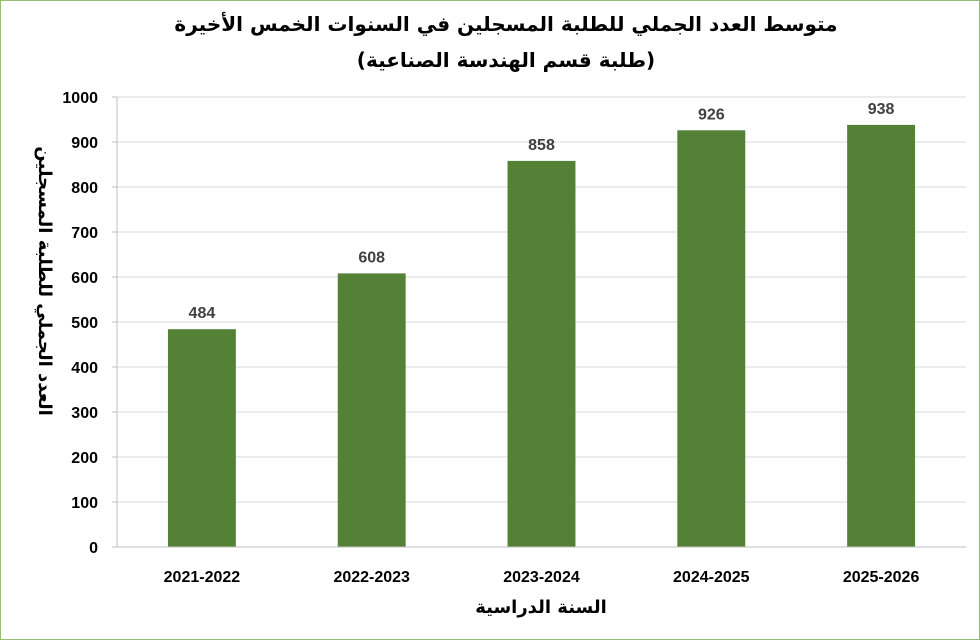 The image size is (980, 641). What do you see at coordinates (541, 353) in the screenshot?
I see `bar-2023-2024` at bounding box center [541, 353].